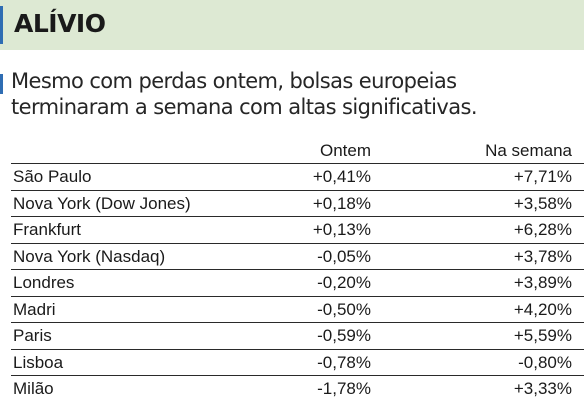  Describe the element at coordinates (89, 256) in the screenshot. I see `market-name: Nova York (Nasdaq)` at that location.